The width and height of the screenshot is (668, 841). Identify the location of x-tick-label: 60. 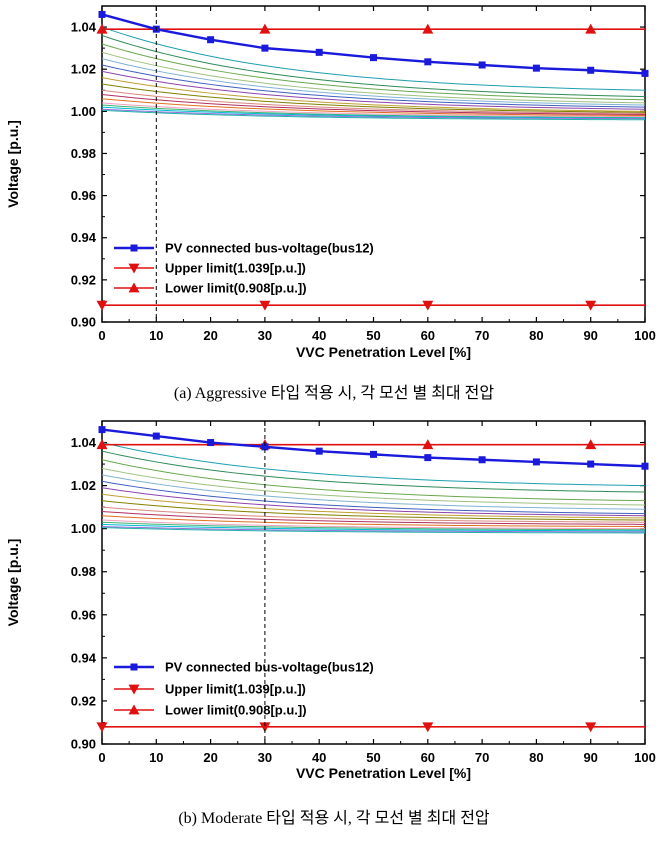
(428, 335).